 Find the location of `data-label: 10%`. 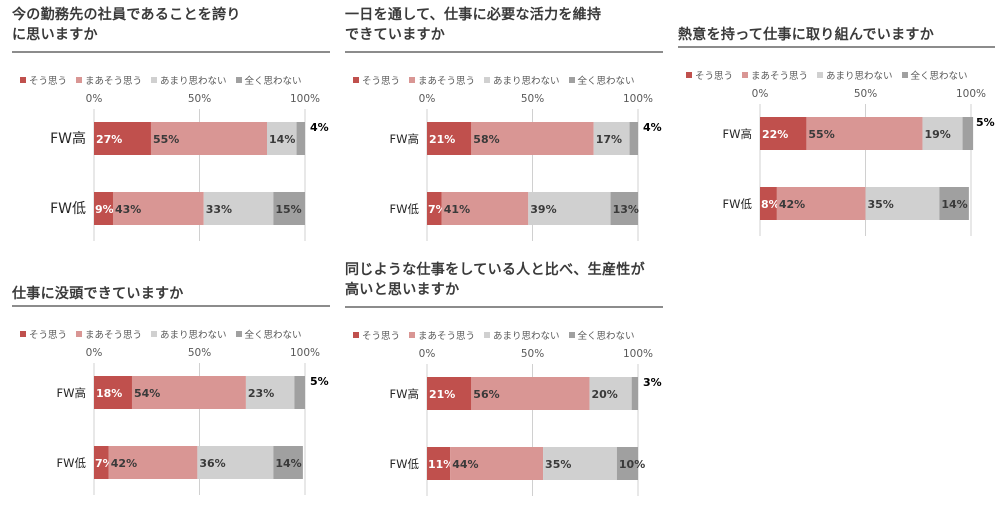

data-label: 10% is located at coordinates (632, 464).